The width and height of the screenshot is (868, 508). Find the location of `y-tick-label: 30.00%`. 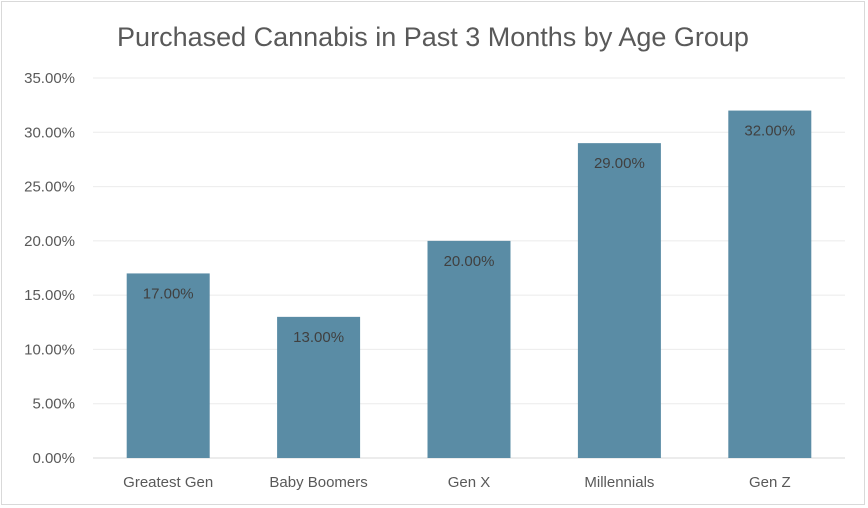

y-tick-label: 30.00% is located at coordinates (49, 132).